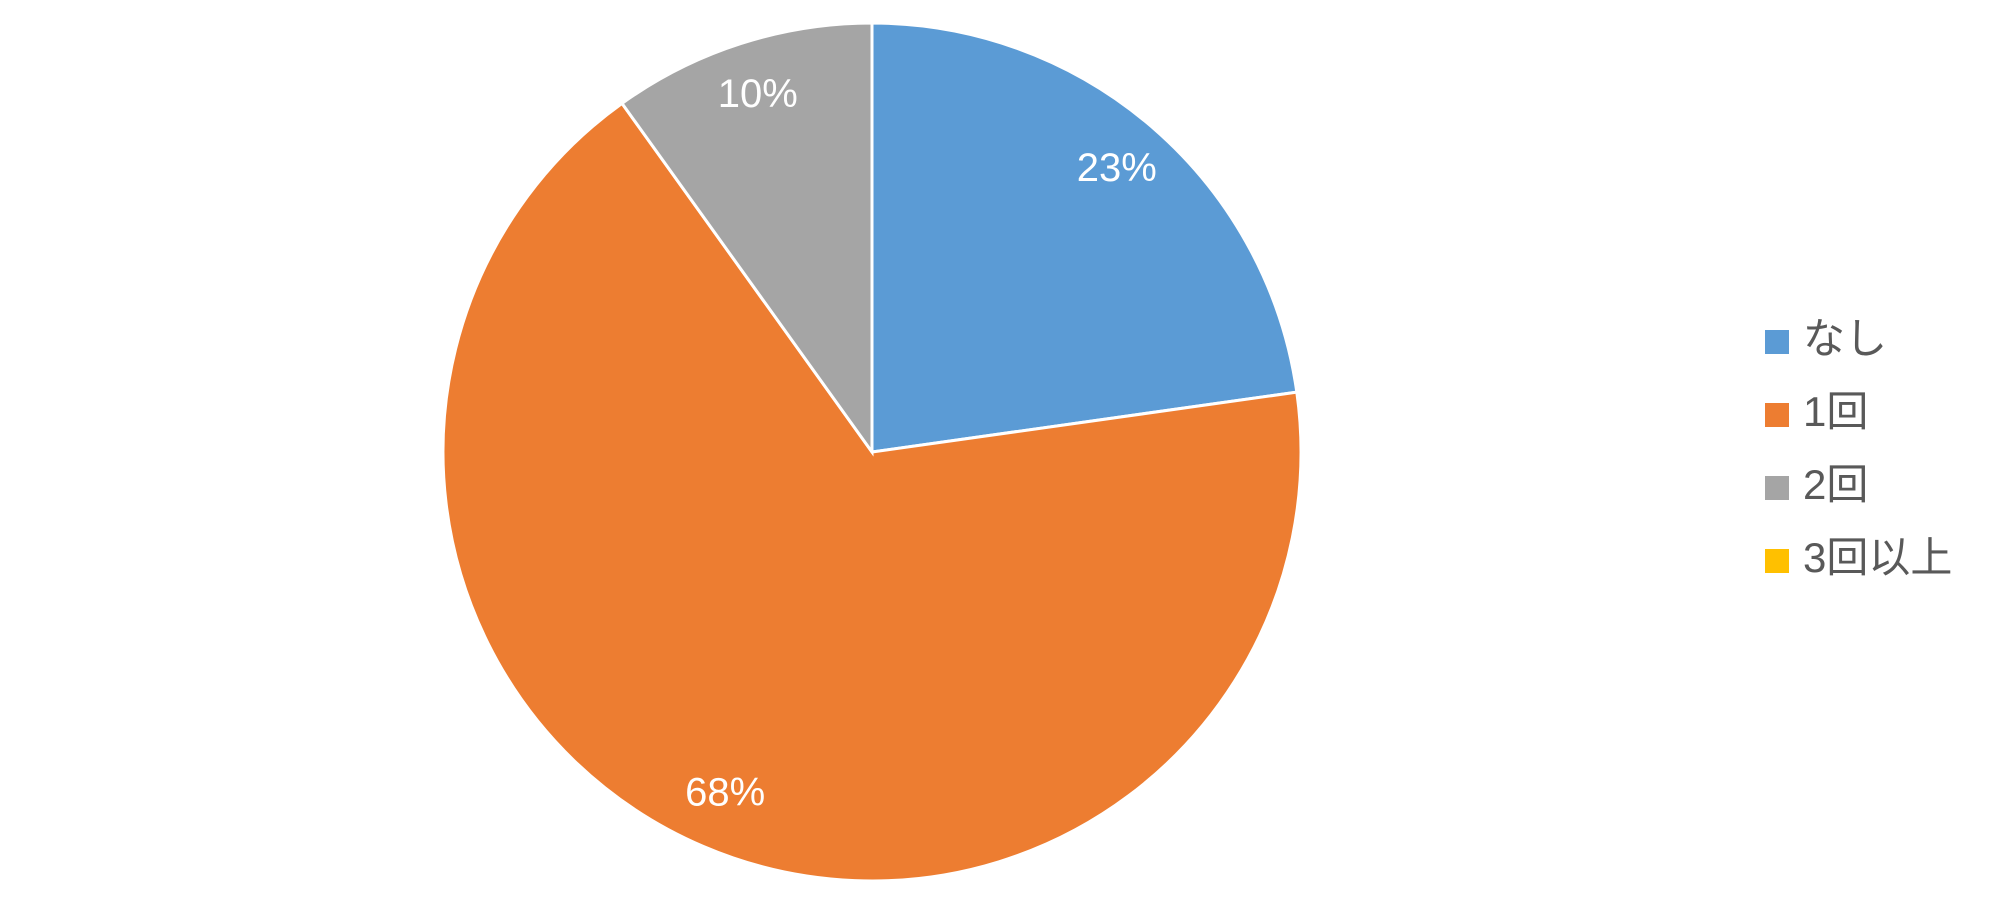 The width and height of the screenshot is (2000, 905). Describe the element at coordinates (725, 793) in the screenshot. I see `data-label: 68%` at that location.